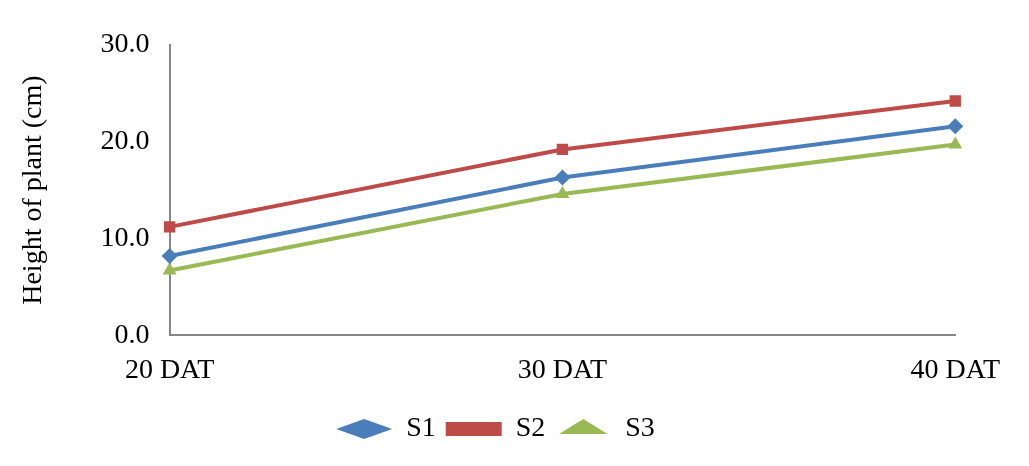  I want to click on y-tick-label: 10.0, so click(125, 236).